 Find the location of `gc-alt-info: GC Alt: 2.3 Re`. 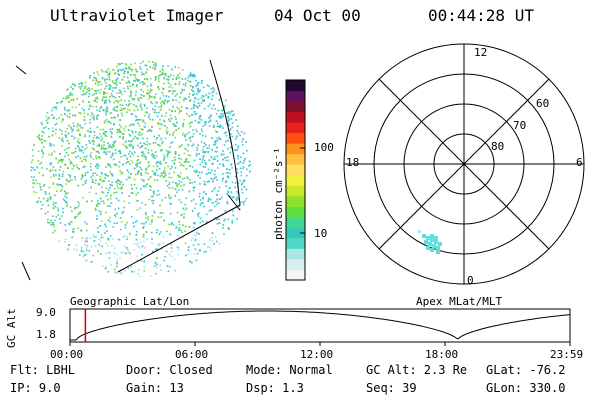

gc-alt-info: GC Alt: 2.3 Re is located at coordinates (417, 370).